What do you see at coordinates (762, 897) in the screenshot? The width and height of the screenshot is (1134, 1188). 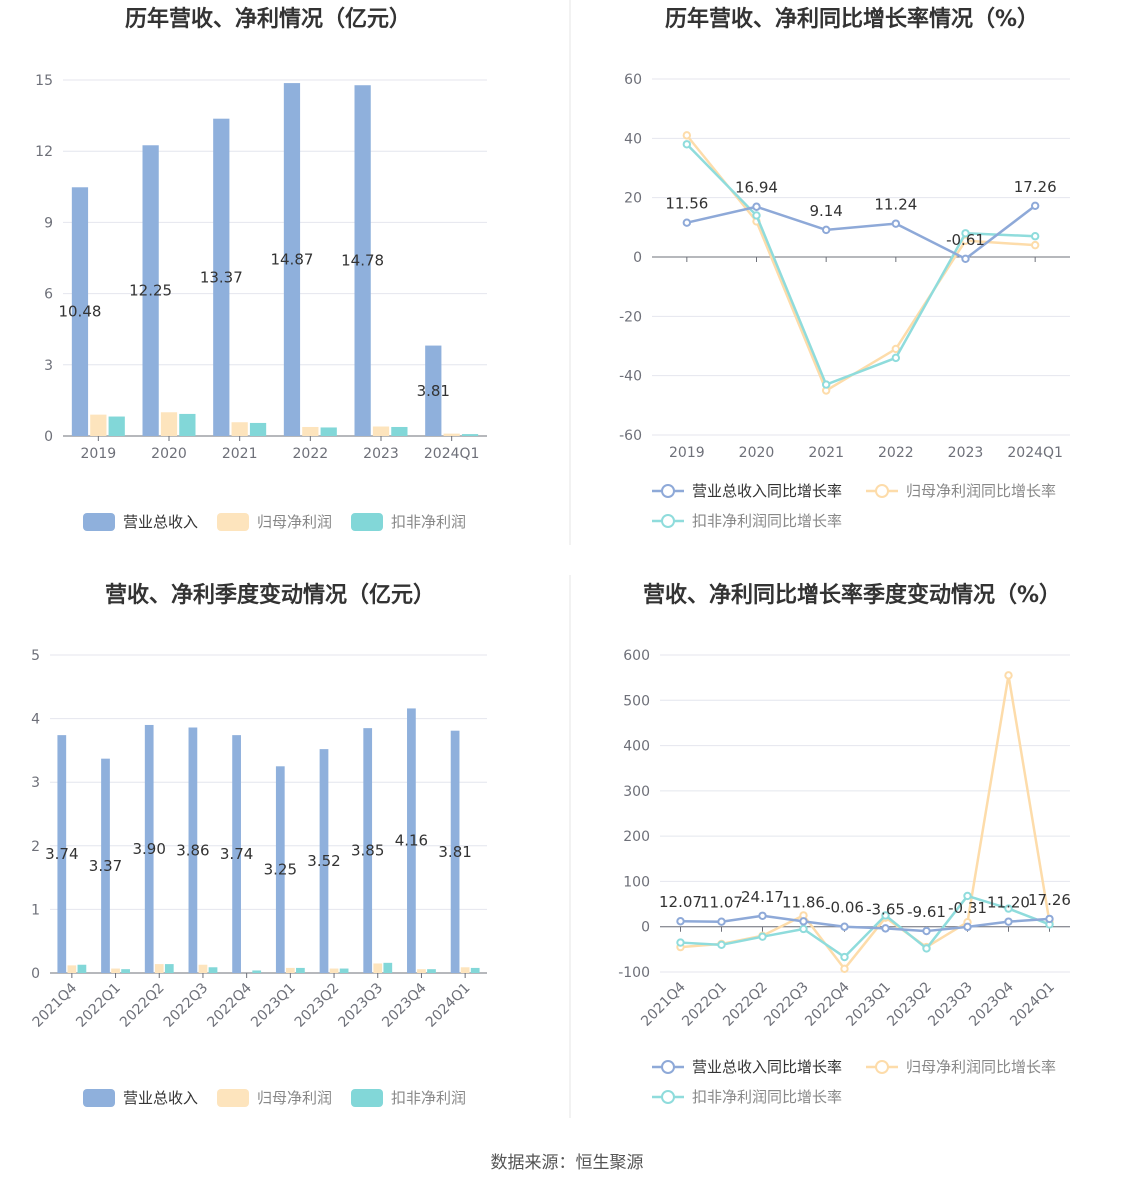 I see `line-data-label: 24.17` at bounding box center [762, 897].